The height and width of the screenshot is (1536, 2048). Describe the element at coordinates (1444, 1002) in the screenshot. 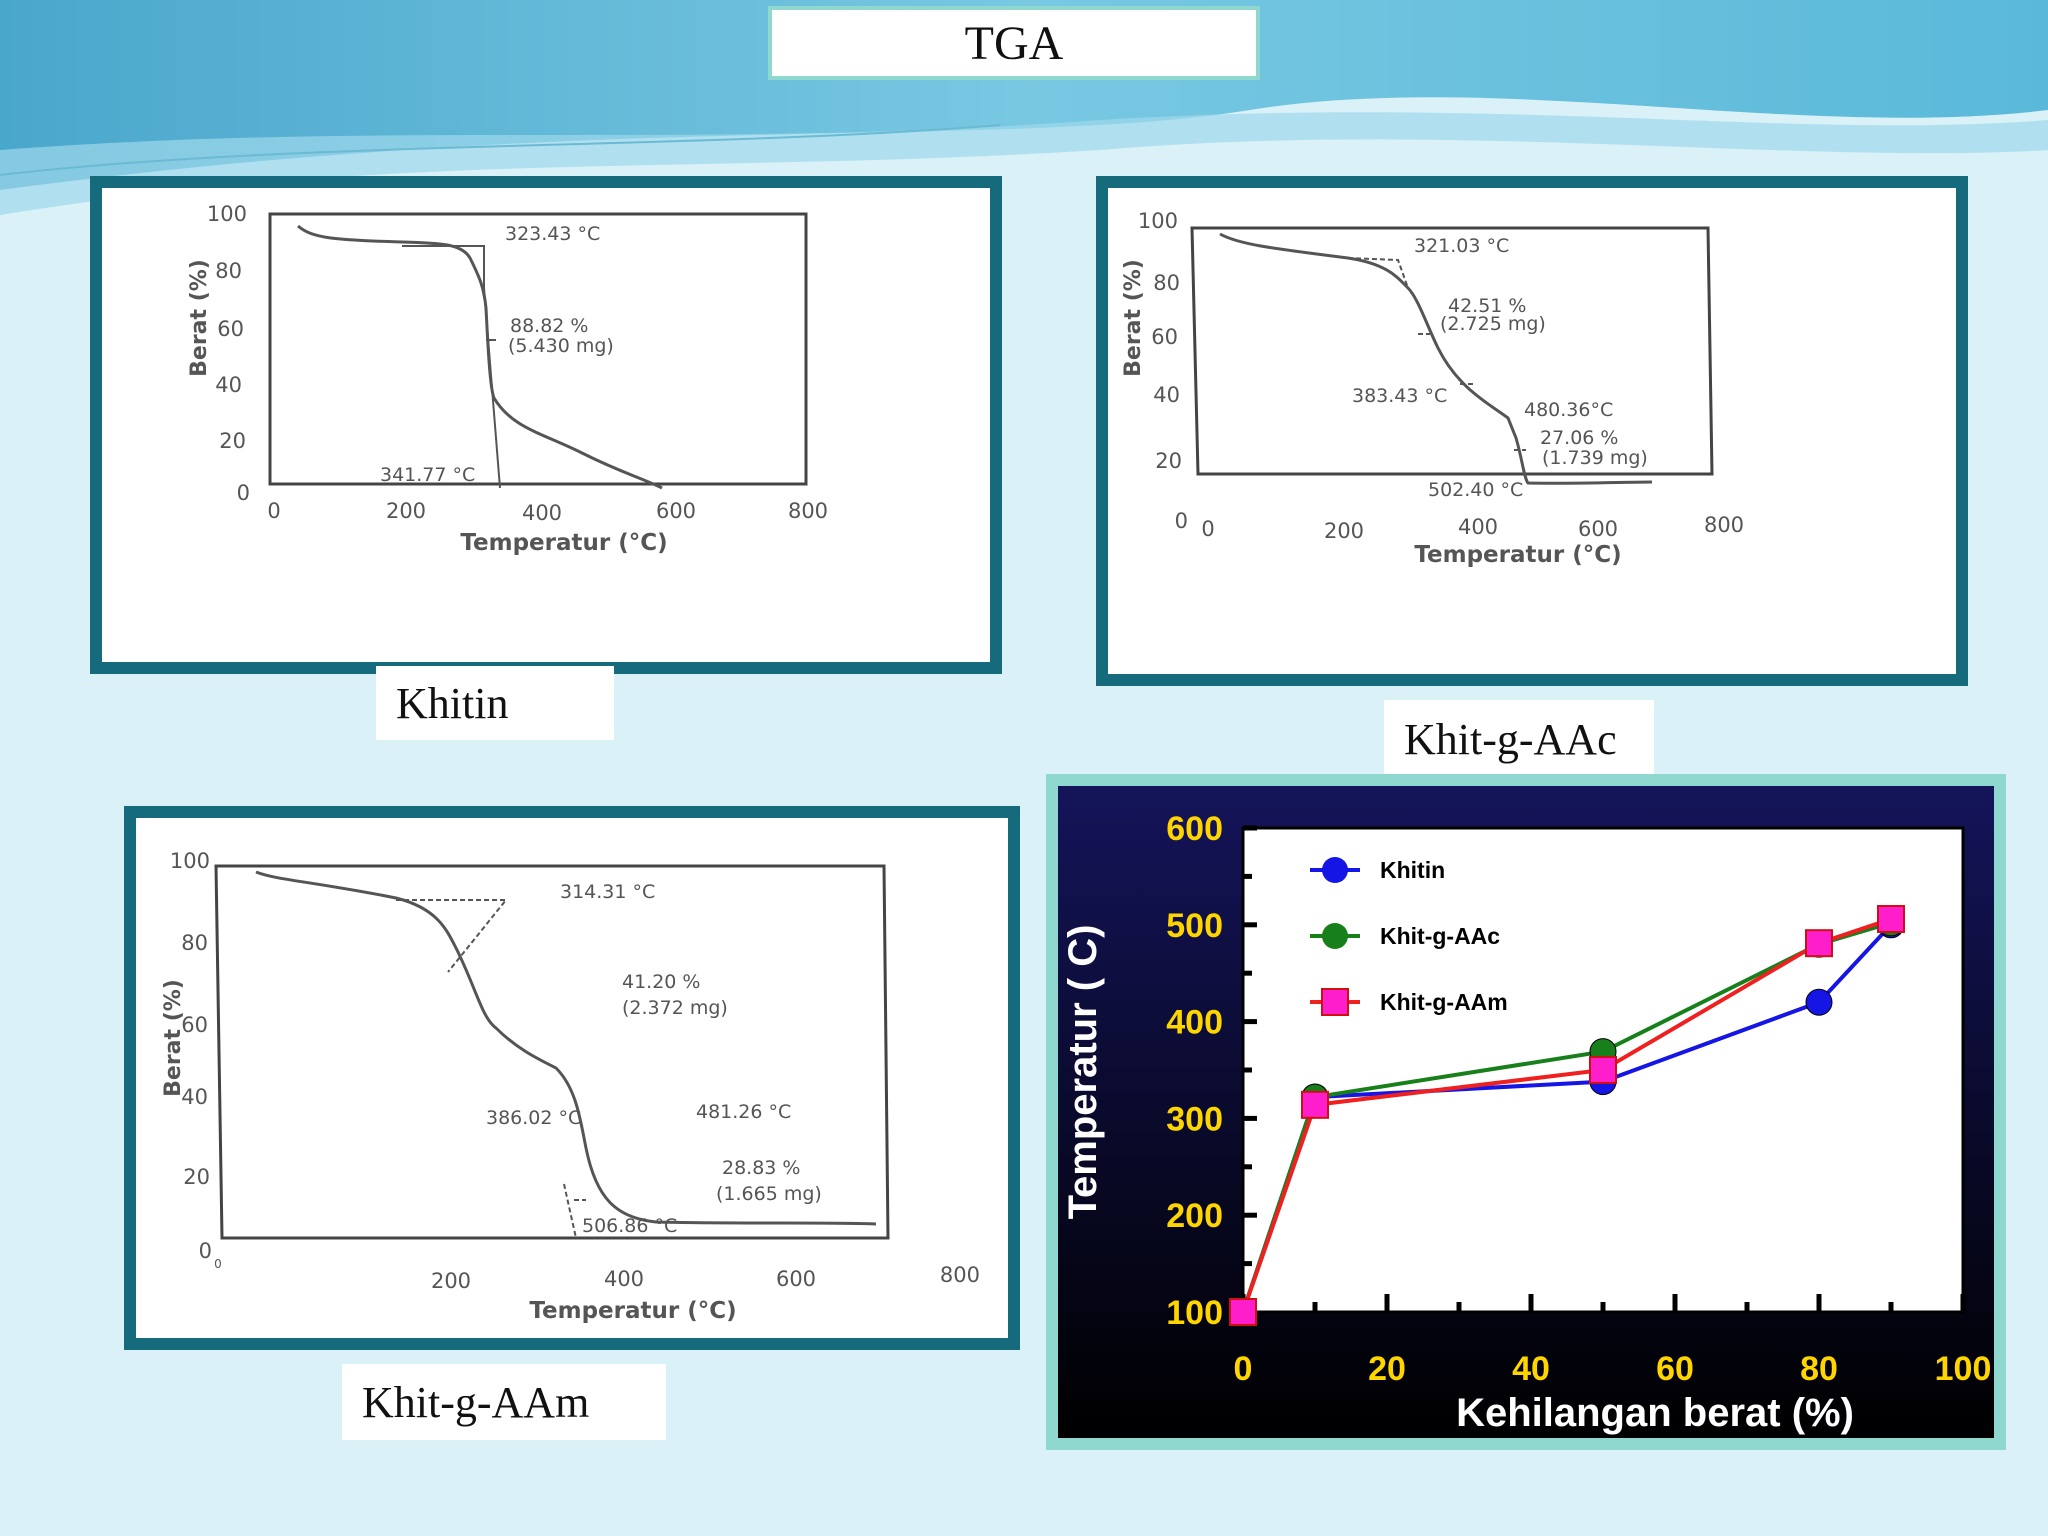

I see `legend-label: Khit-g-AAm` at that location.